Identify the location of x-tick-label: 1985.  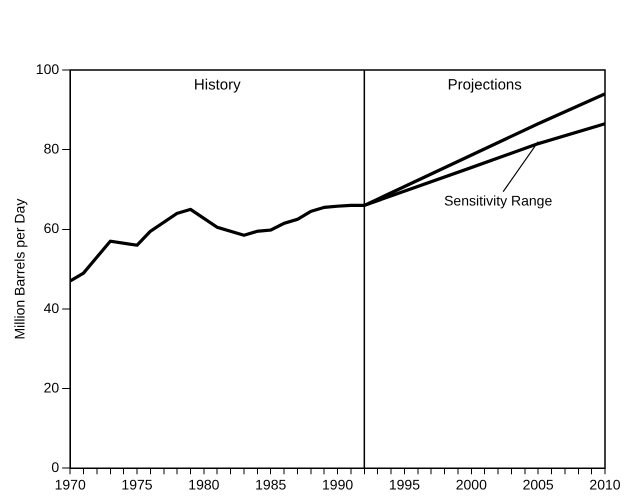
(271, 484).